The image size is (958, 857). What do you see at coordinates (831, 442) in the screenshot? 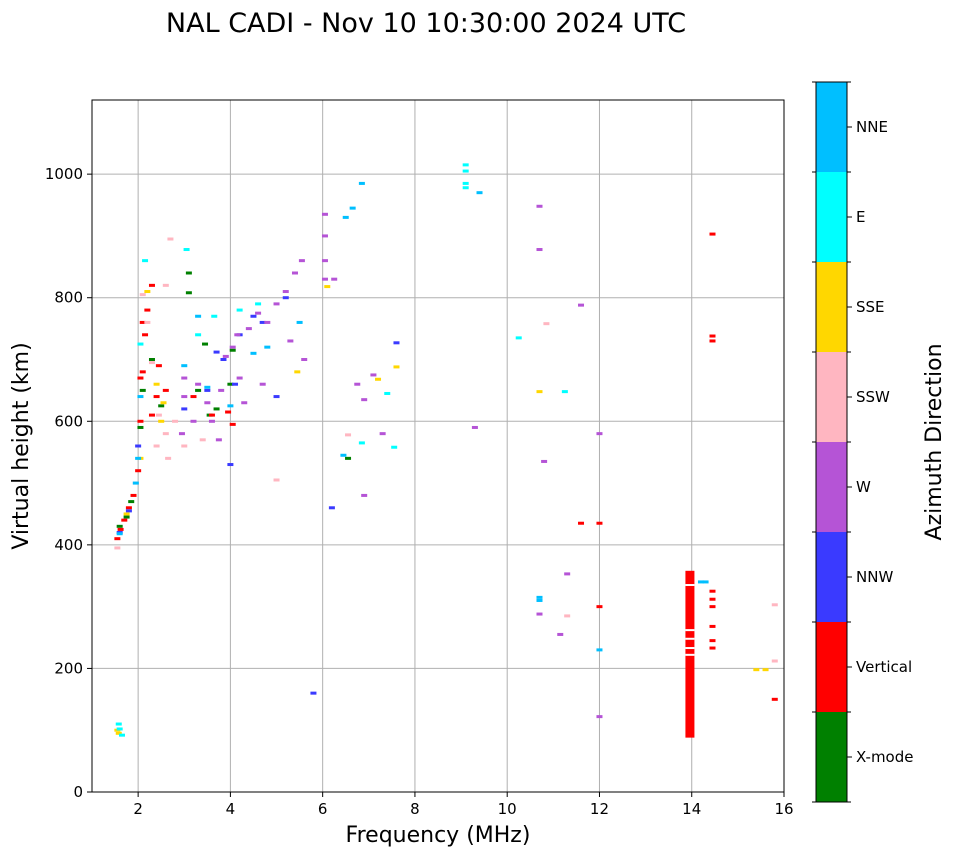
I see `colorbar-frame` at bounding box center [831, 442].